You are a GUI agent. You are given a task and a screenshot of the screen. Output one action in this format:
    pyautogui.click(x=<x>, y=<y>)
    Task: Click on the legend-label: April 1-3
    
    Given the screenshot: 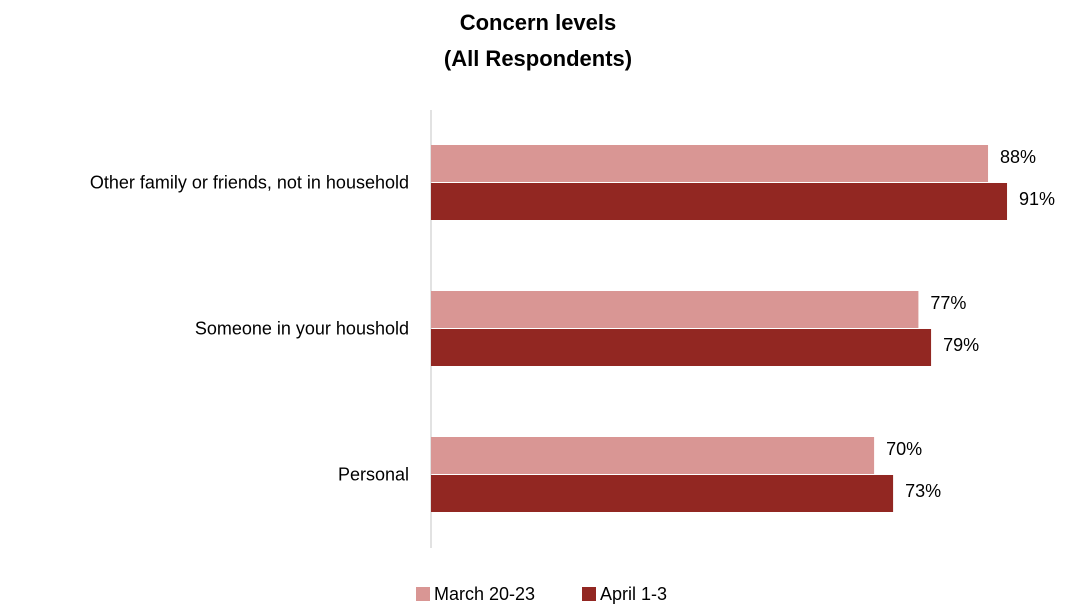 What is the action you would take?
    pyautogui.click(x=633, y=594)
    